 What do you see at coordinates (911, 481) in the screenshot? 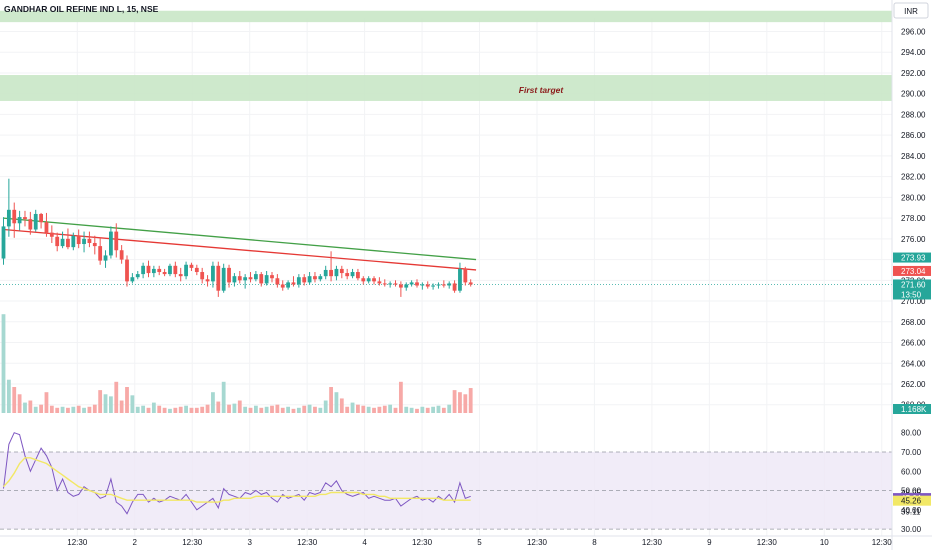
I see `rsi-axis: 80.00 70.00 60.00 50.00 40.00 30.00` at bounding box center [911, 481].